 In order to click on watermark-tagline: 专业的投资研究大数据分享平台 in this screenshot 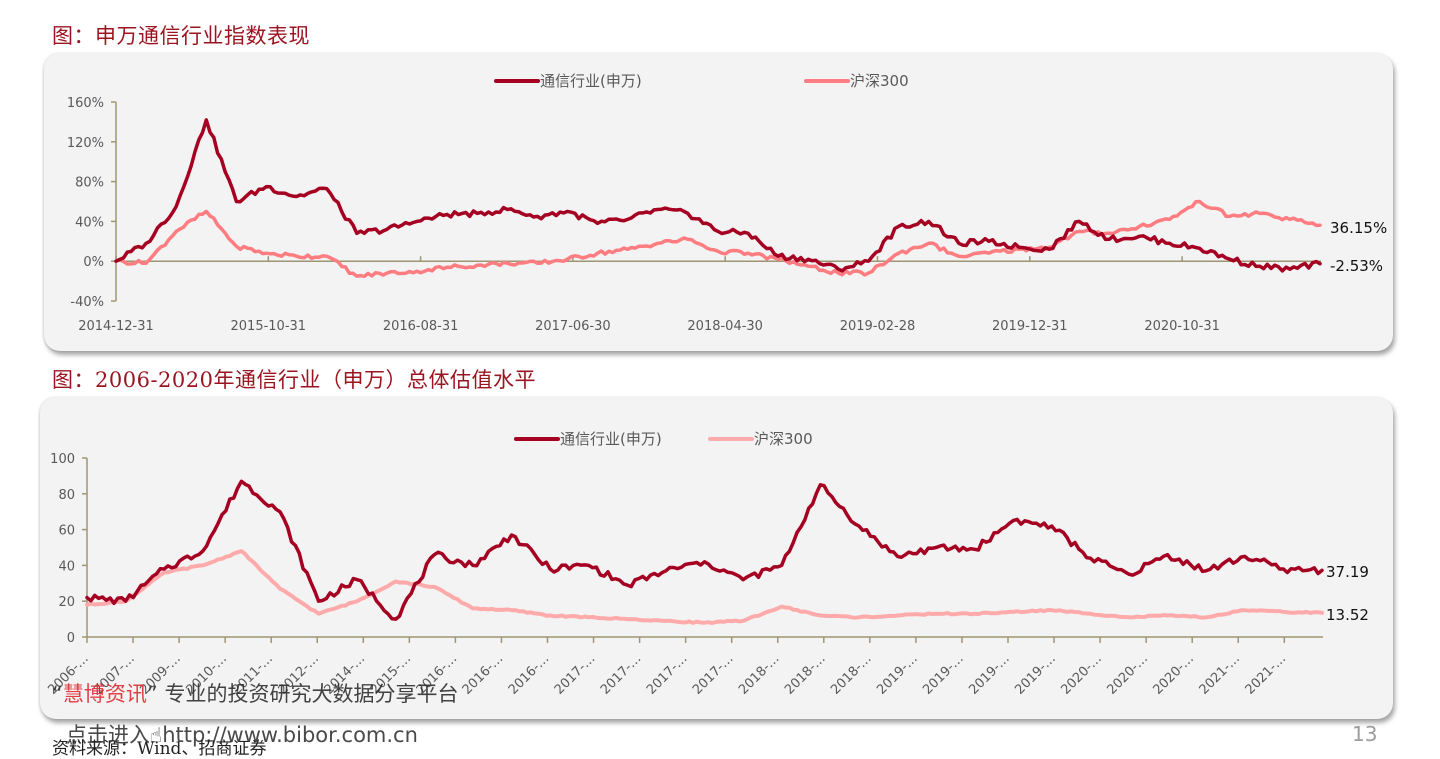, I will do `click(311, 694)`.